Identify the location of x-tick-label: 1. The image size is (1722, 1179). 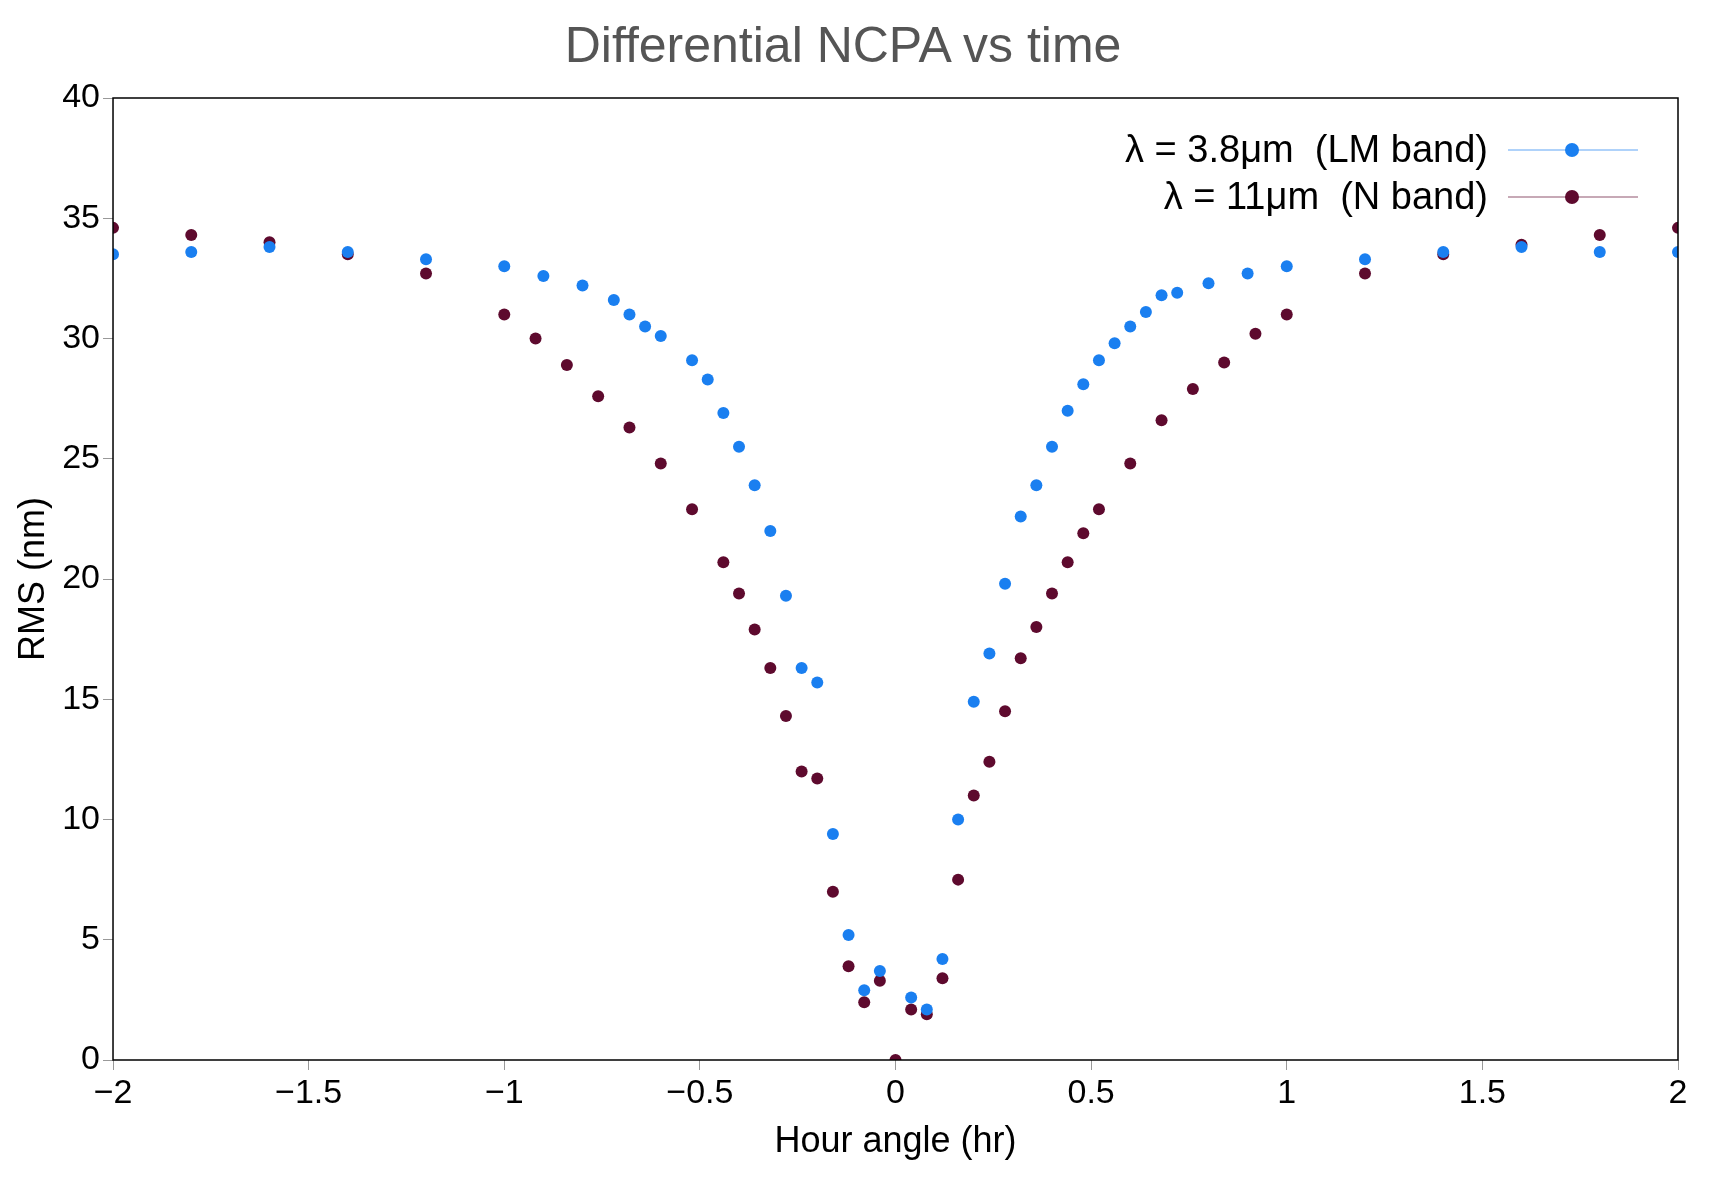
(1287, 1090).